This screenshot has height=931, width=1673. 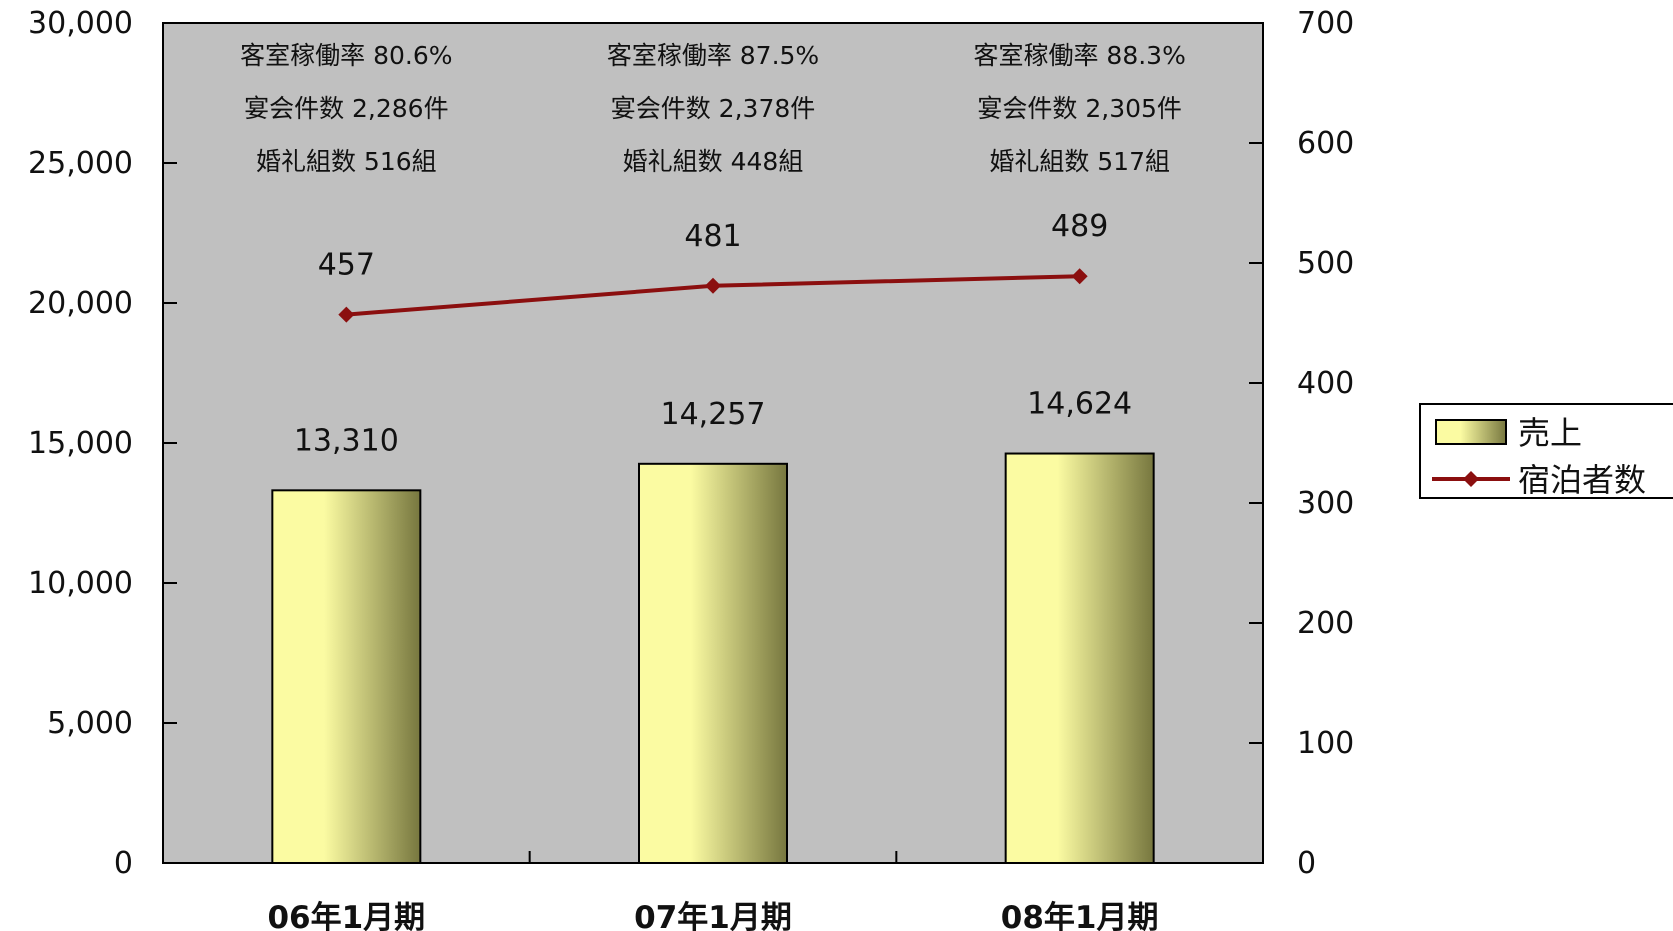 What do you see at coordinates (1582, 480) in the screenshot?
I see `legend-label-line: 宿泊者数` at bounding box center [1582, 480].